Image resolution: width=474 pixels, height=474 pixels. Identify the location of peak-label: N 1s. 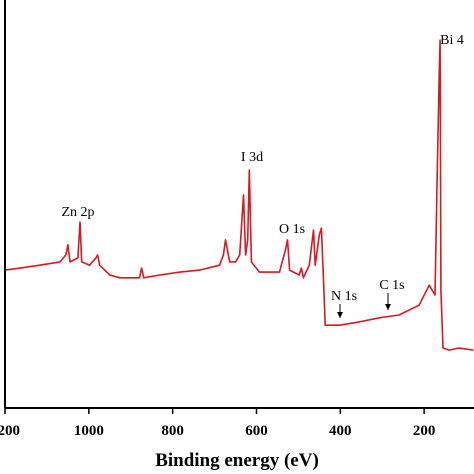
(344, 296).